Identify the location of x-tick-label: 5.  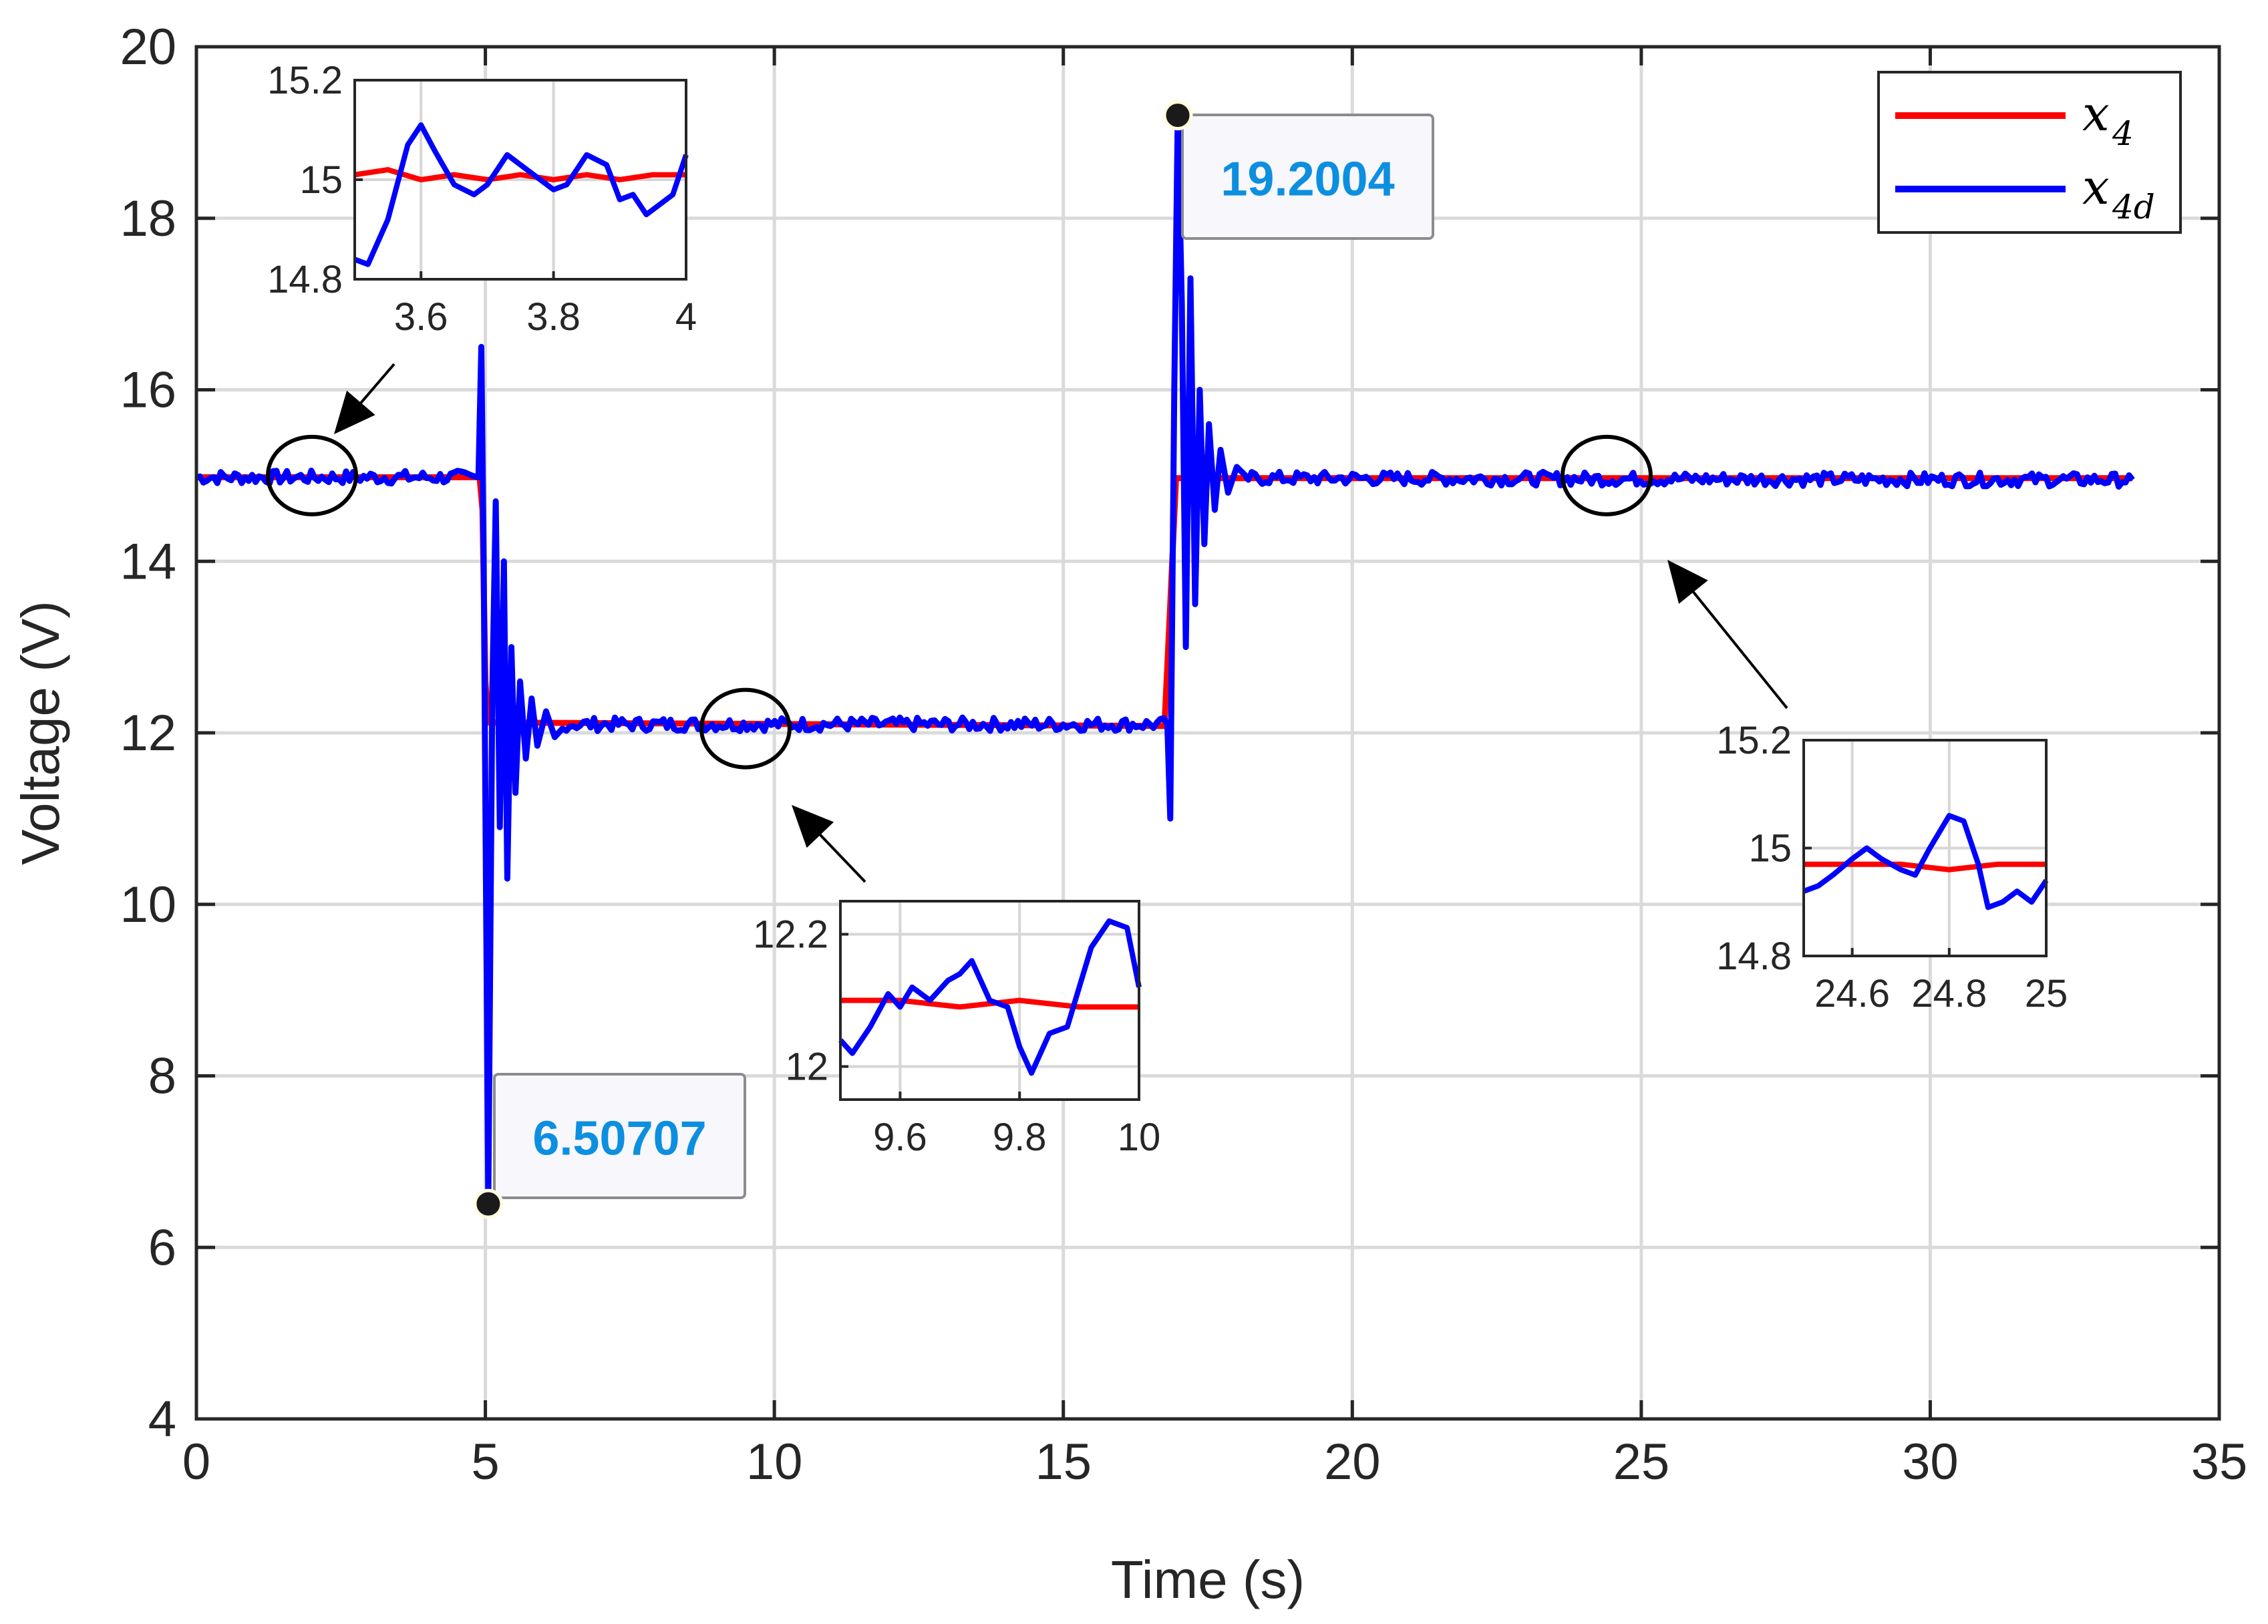
(485, 1462).